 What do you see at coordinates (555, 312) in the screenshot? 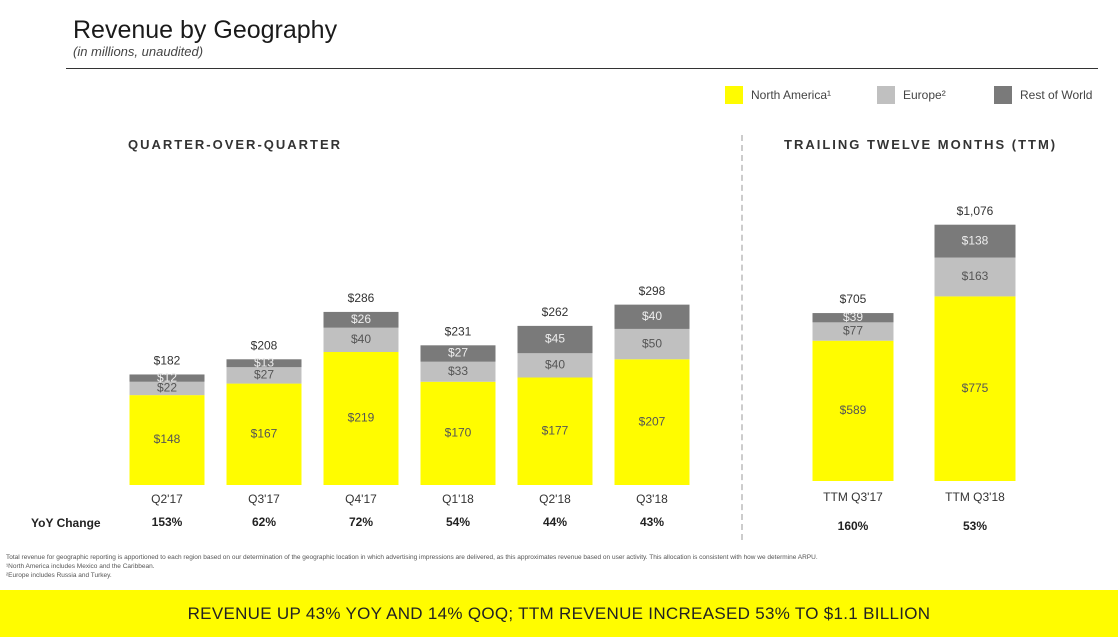
I see `bar-total-label: $262` at bounding box center [555, 312].